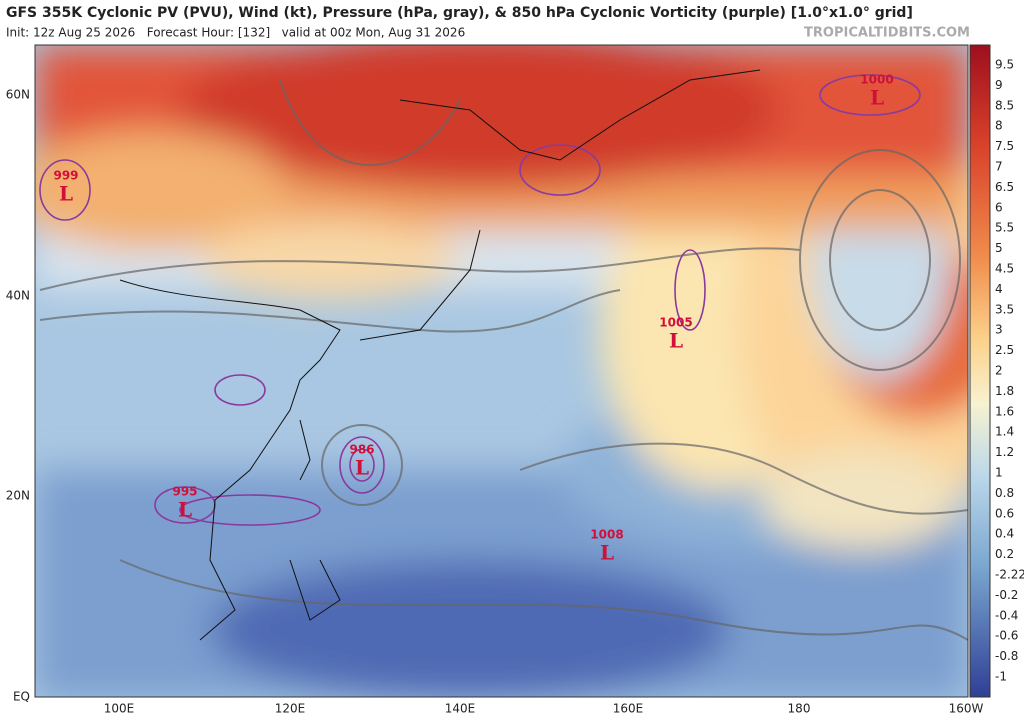  What do you see at coordinates (966, 709) in the screenshot?
I see `lon-label: 160W` at bounding box center [966, 709].